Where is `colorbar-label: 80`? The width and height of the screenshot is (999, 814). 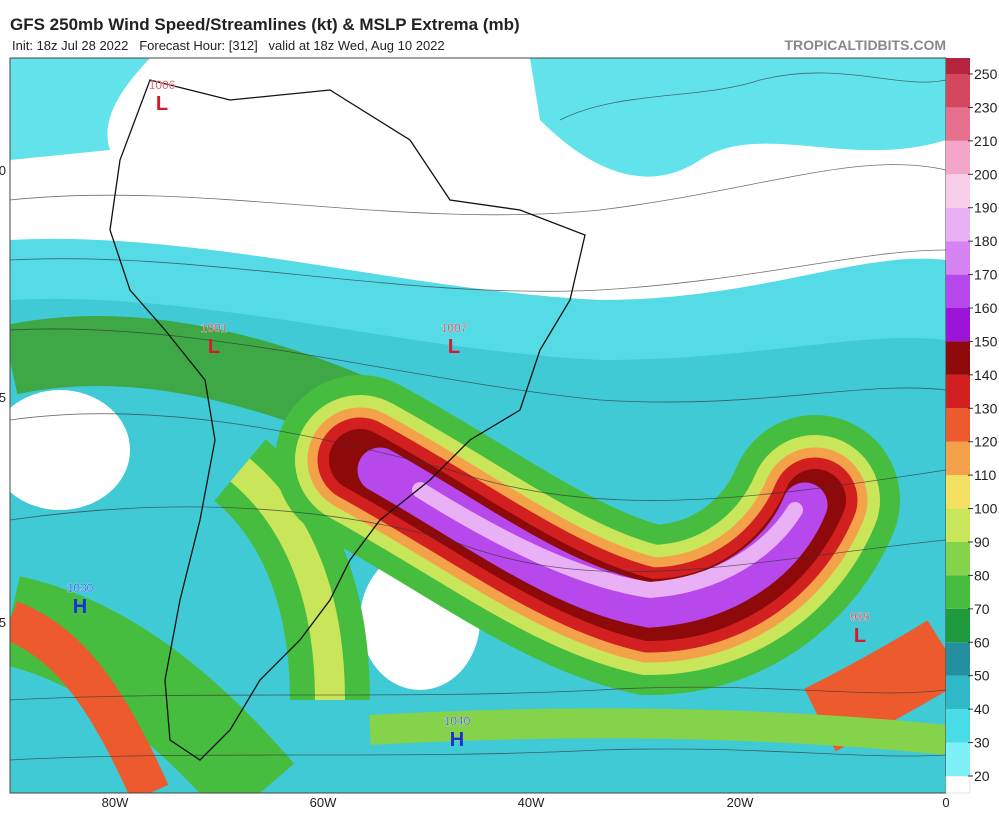 colorbar-label: 80 is located at coordinates (982, 575).